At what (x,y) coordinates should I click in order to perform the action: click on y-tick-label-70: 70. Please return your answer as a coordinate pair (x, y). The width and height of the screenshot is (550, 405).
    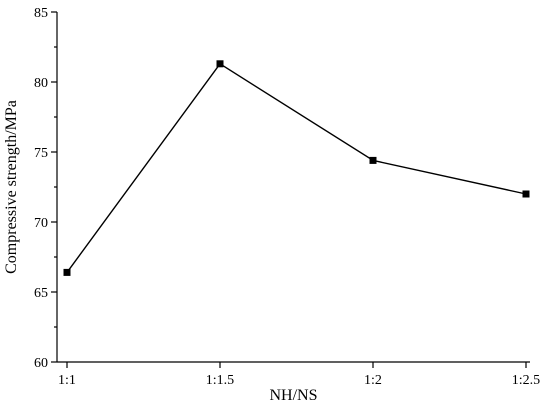
    Looking at the image, I should click on (41, 223).